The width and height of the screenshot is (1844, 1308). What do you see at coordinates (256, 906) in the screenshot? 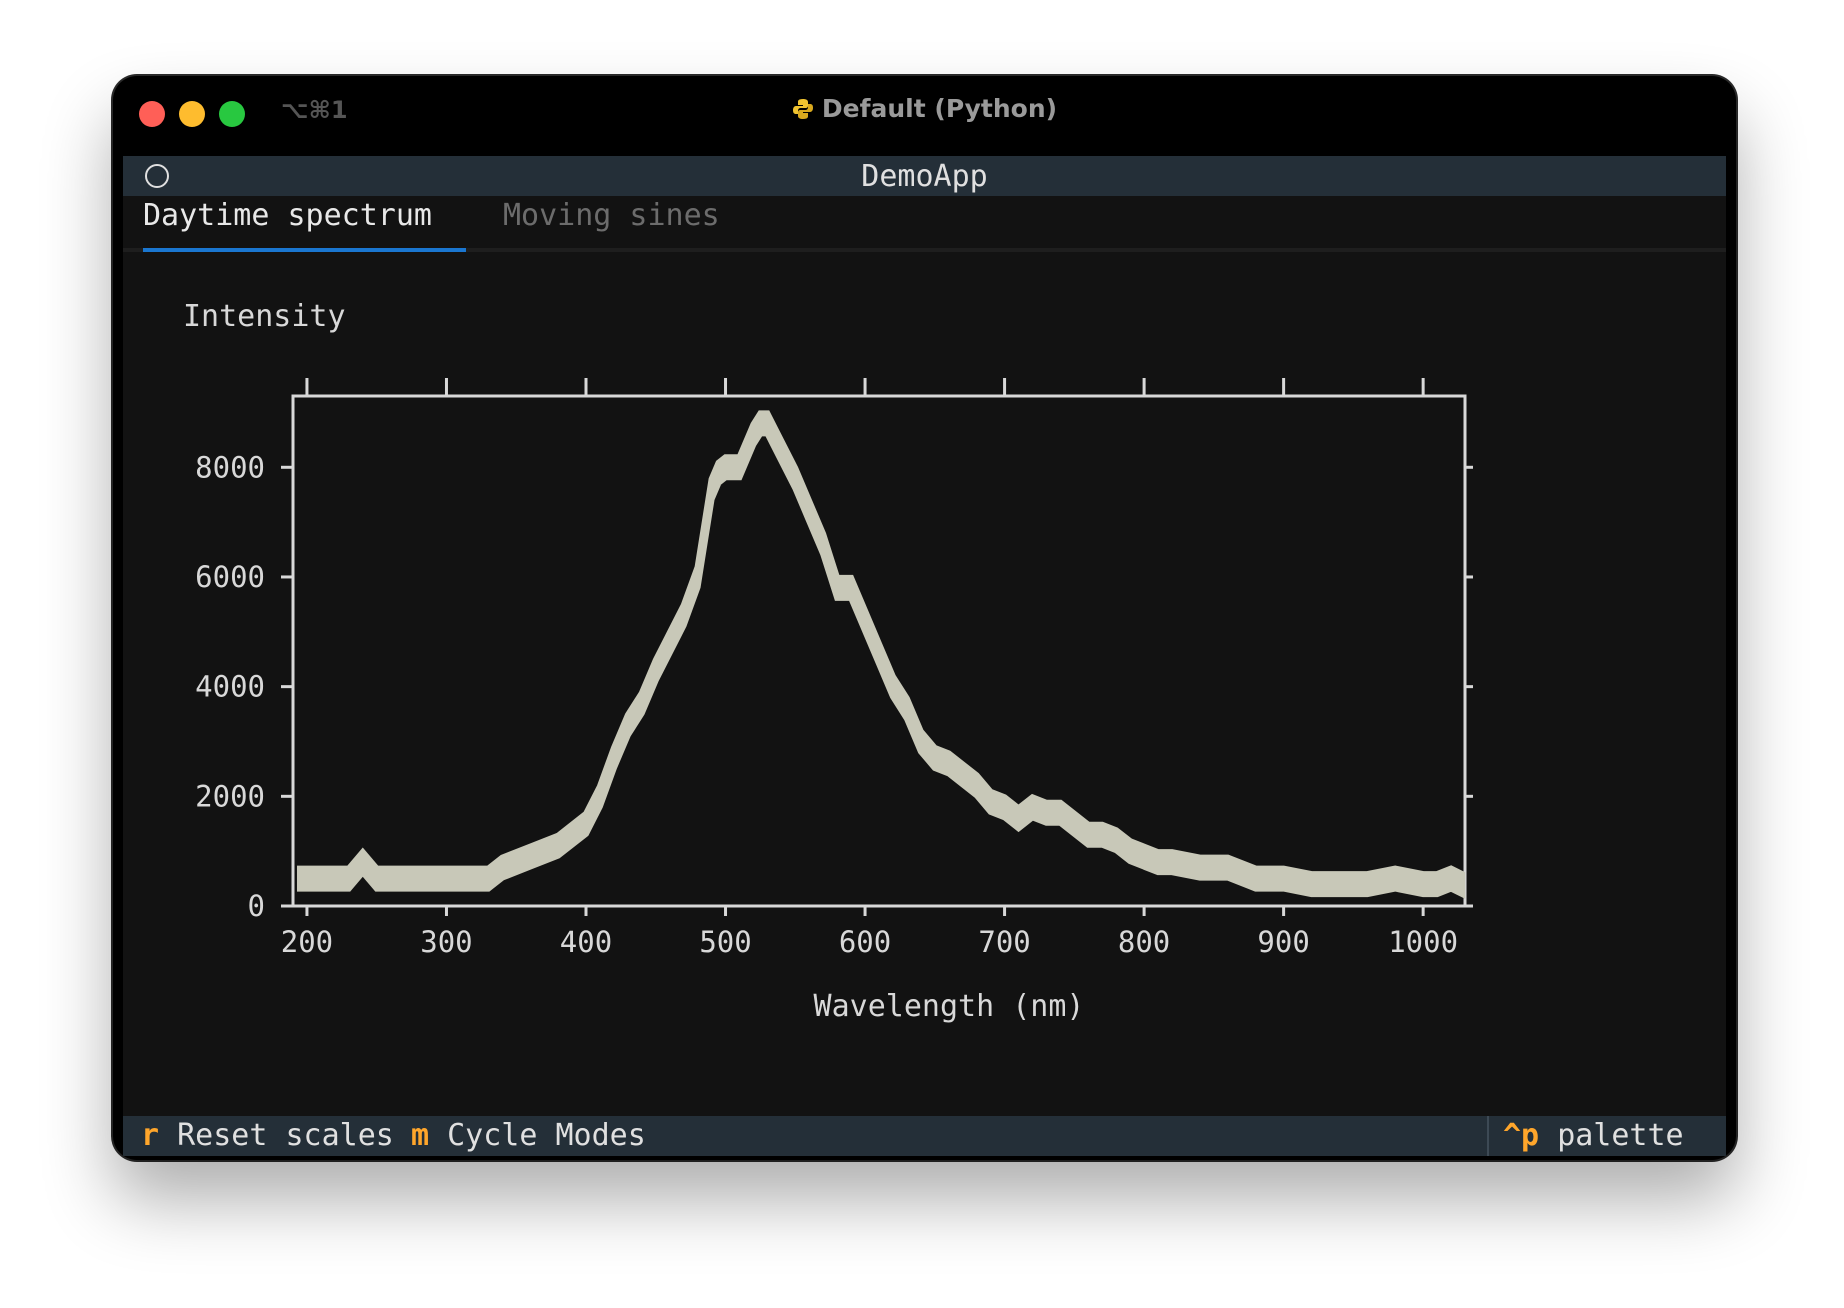
I see `y-tick-label-0: 0` at bounding box center [256, 906].